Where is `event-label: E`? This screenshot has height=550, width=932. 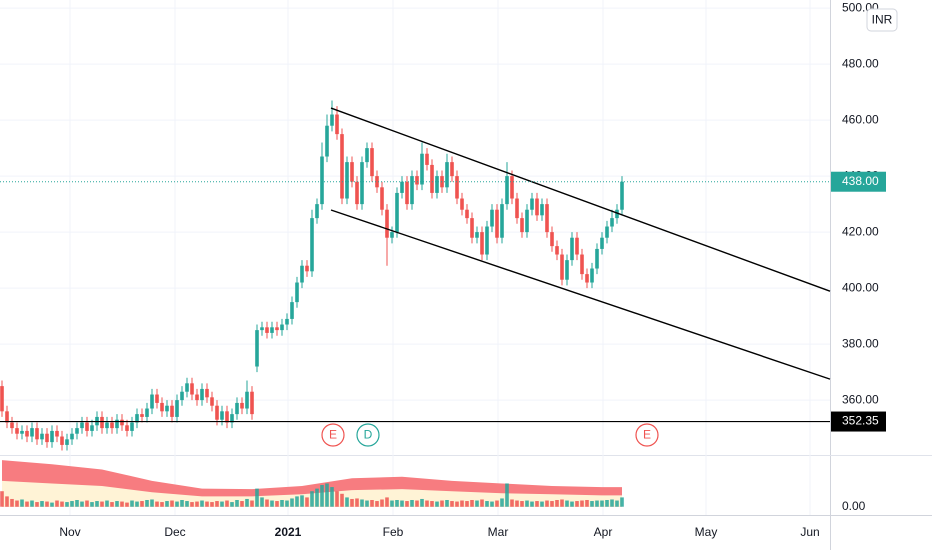
event-label: E is located at coordinates (647, 435).